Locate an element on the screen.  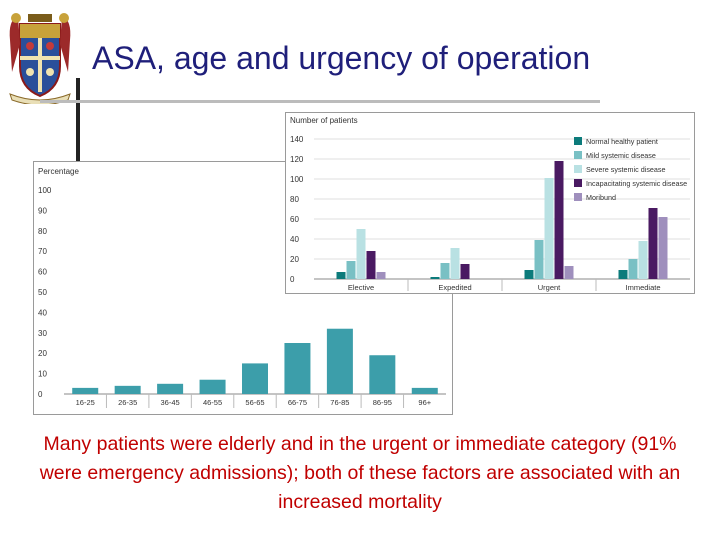
age-y-tick-label: 10 is located at coordinates (42, 374).